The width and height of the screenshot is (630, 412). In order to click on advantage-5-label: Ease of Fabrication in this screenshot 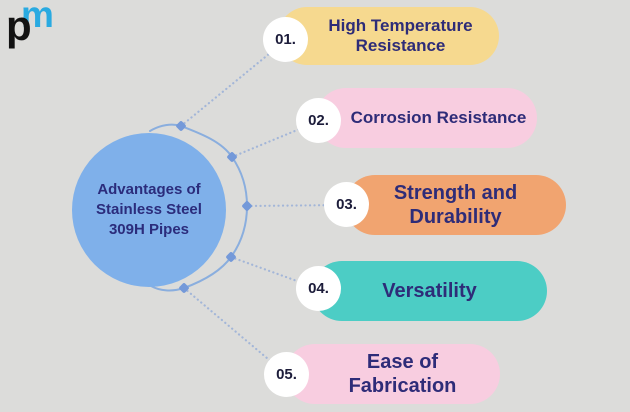, I will do `click(402, 374)`.